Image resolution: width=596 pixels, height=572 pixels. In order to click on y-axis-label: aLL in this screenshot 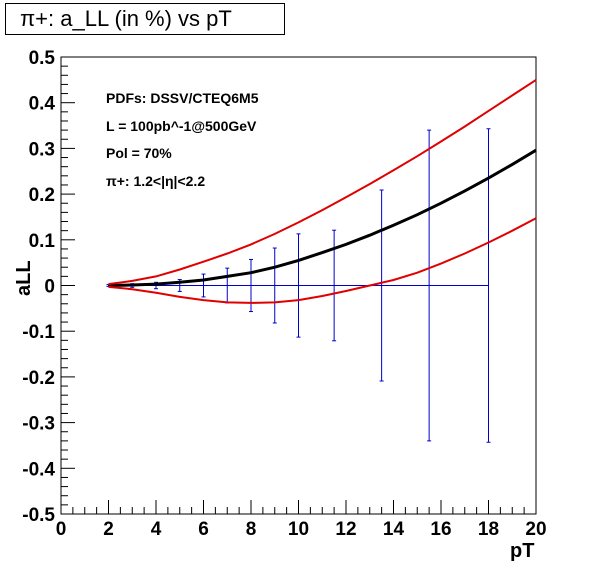, I will do `click(24, 278)`.